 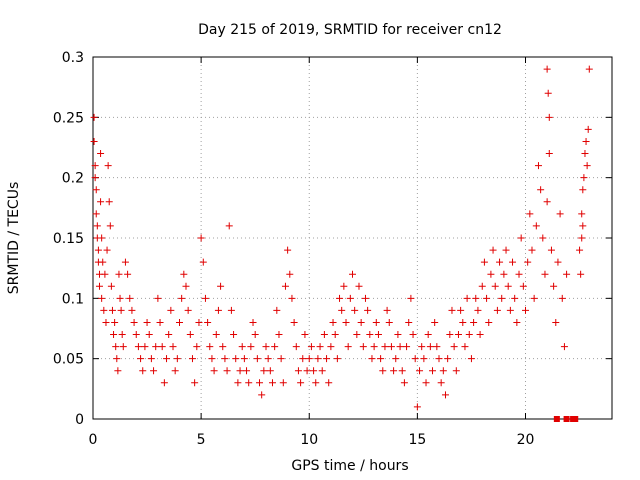 I want to click on y-tick-label: 0.05, so click(x=68, y=360).